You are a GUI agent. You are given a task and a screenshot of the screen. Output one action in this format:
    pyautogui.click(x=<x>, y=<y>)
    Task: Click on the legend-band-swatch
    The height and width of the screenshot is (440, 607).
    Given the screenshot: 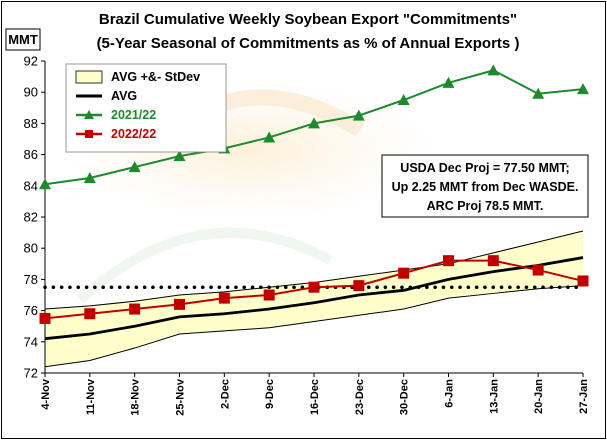 What is the action you would take?
    pyautogui.click(x=89, y=77)
    